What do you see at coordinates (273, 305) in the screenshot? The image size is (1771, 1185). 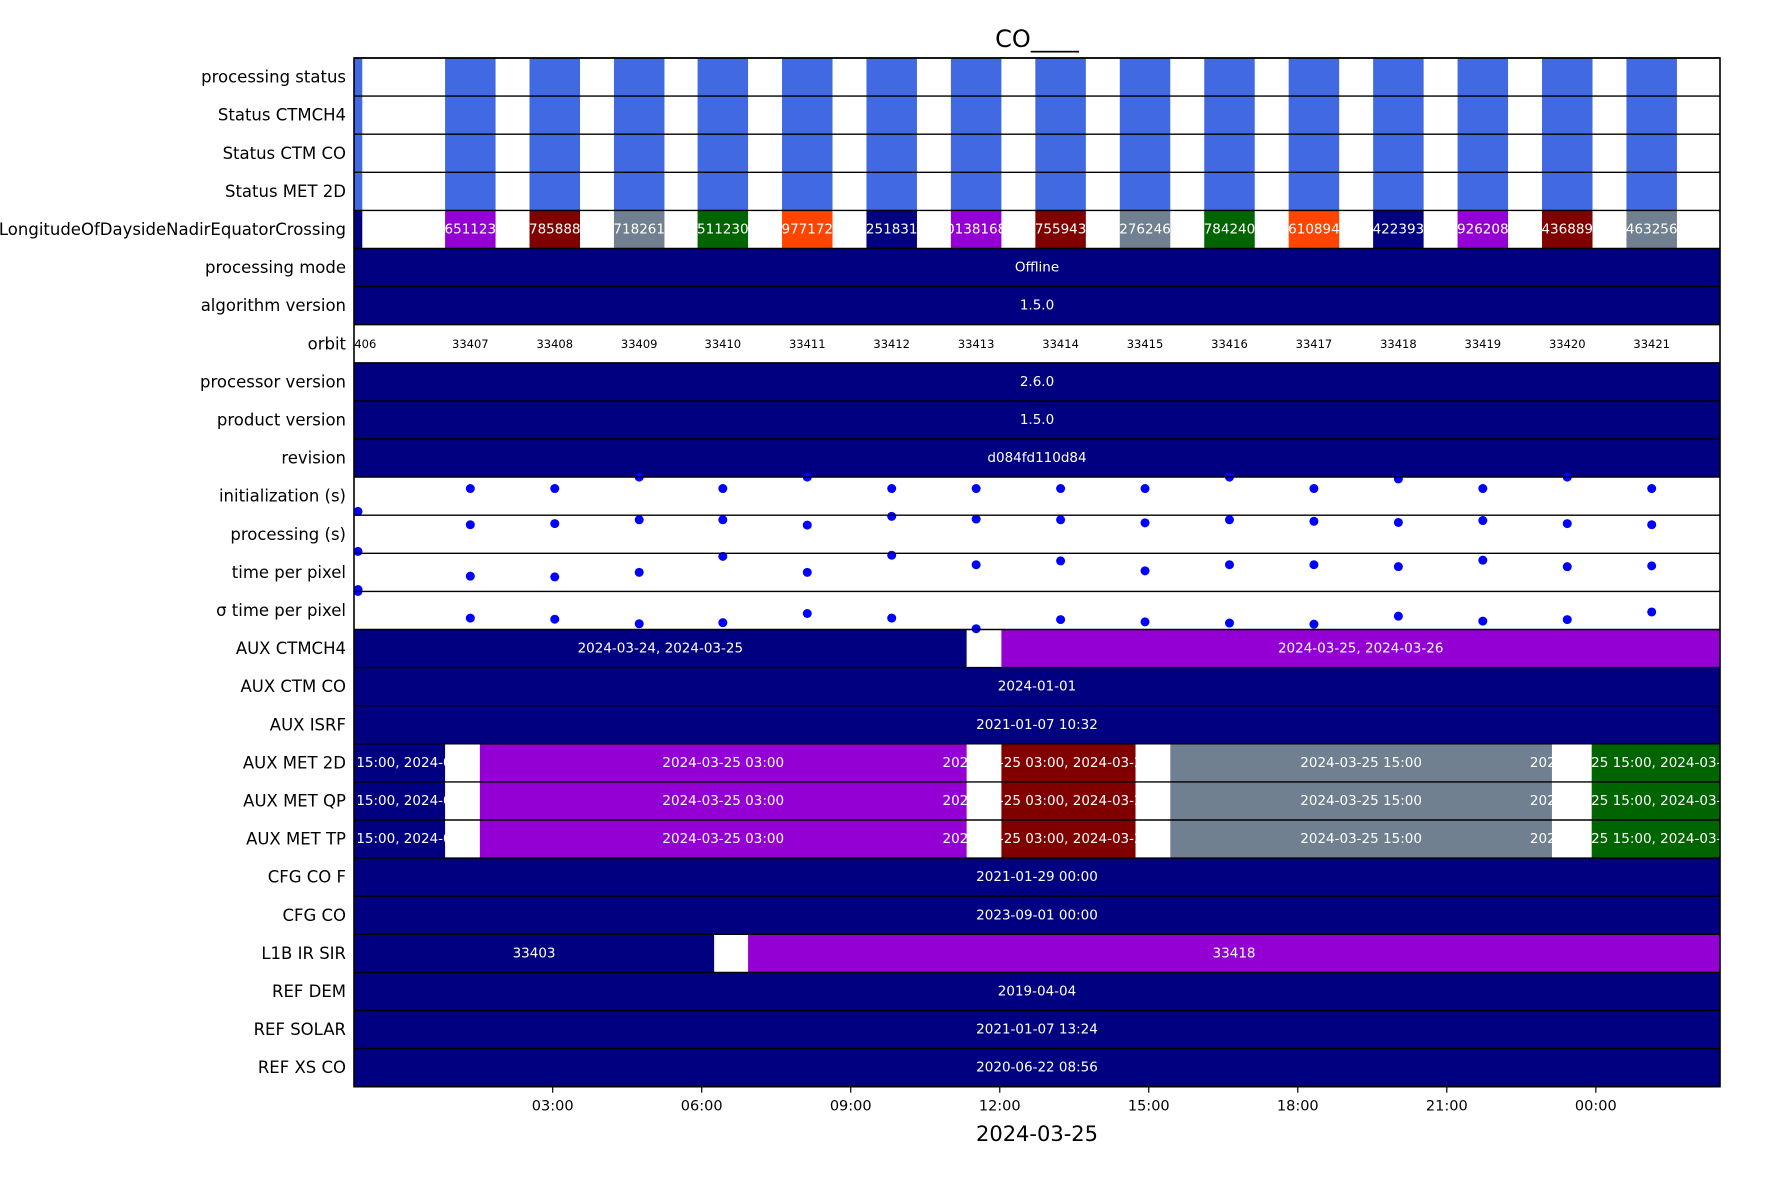 I see `row-label-algorithm-version: algorithm version` at bounding box center [273, 305].